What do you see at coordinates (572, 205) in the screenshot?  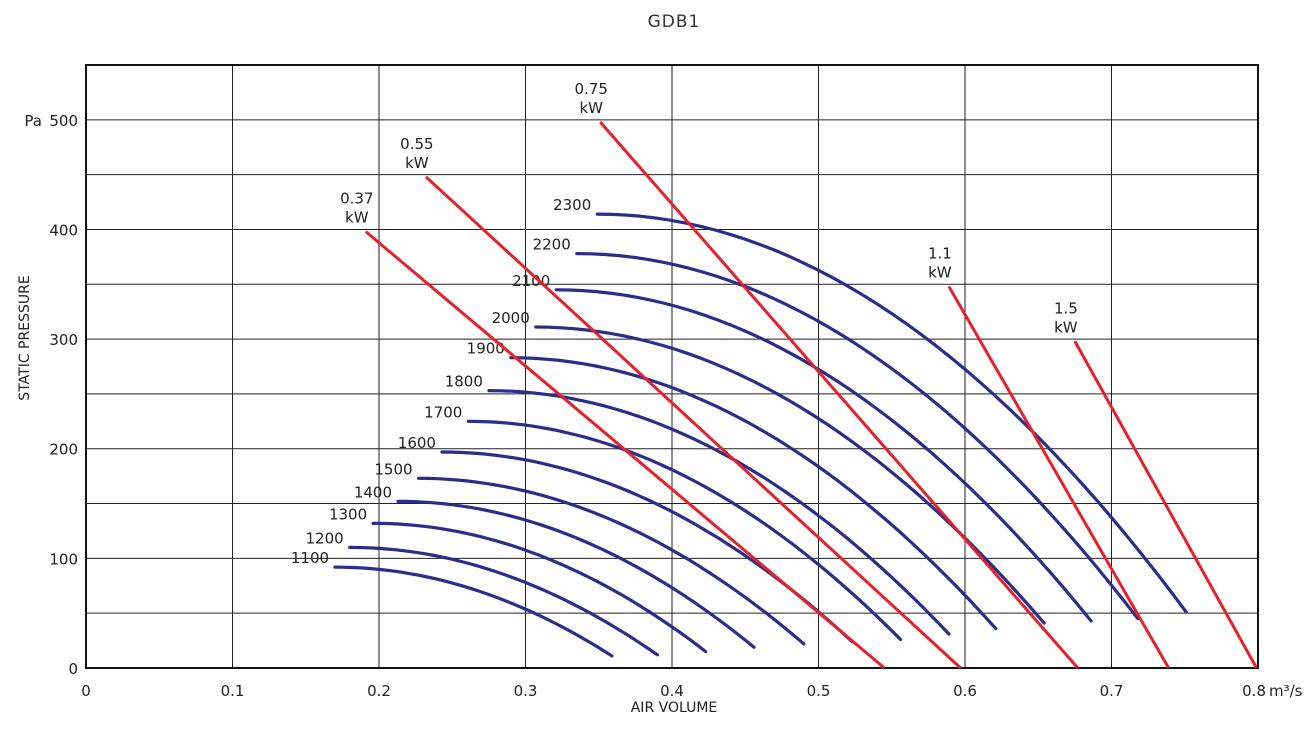 I see `speed-curve-label: 2300` at bounding box center [572, 205].